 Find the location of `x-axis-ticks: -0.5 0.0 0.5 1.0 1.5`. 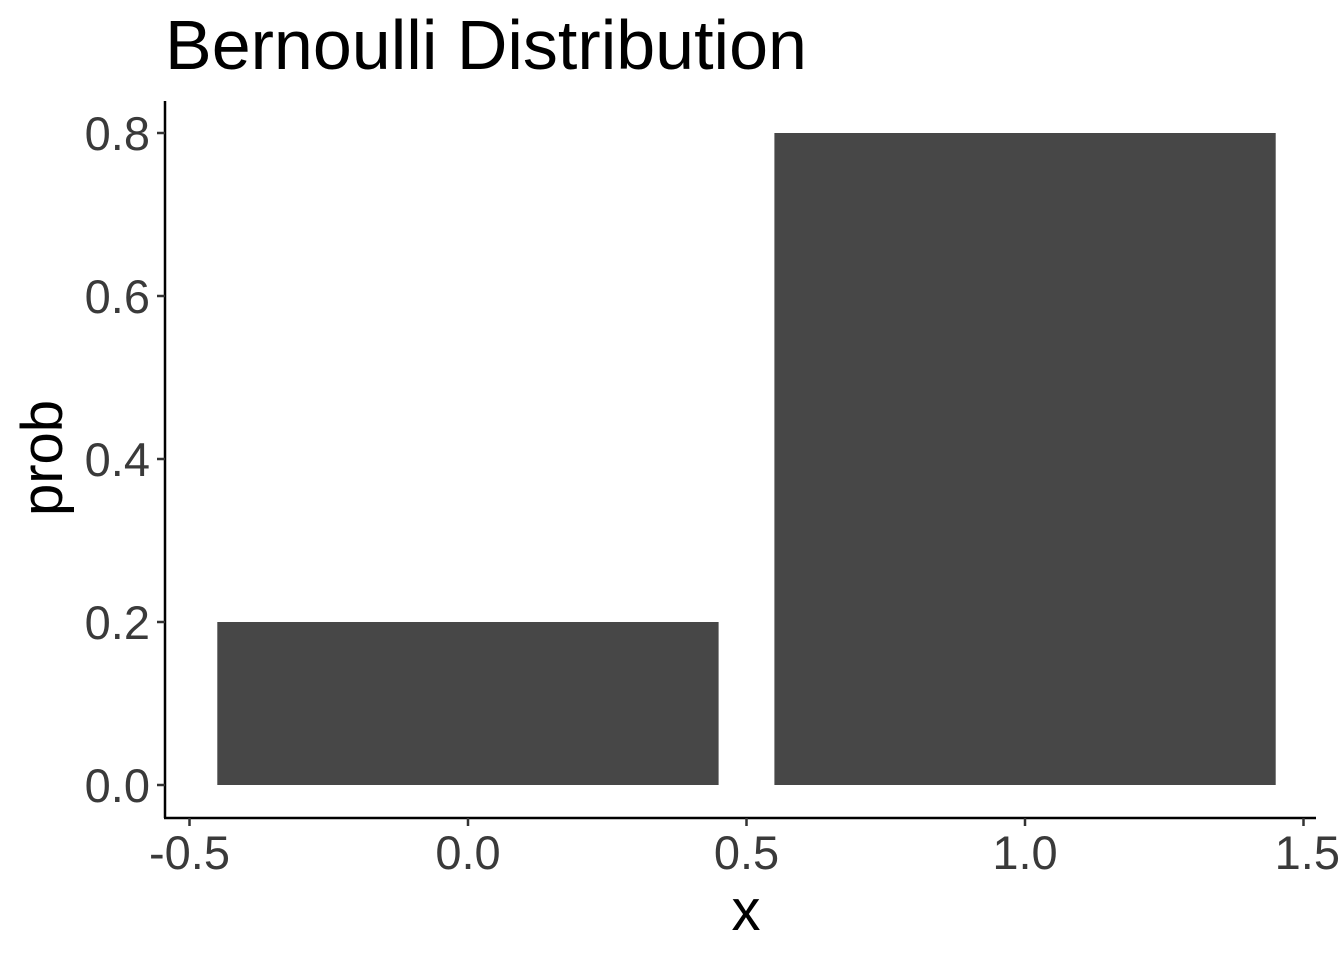

x-axis-ticks: -0.5 0.0 0.5 1.0 1.5 is located at coordinates (744, 848).